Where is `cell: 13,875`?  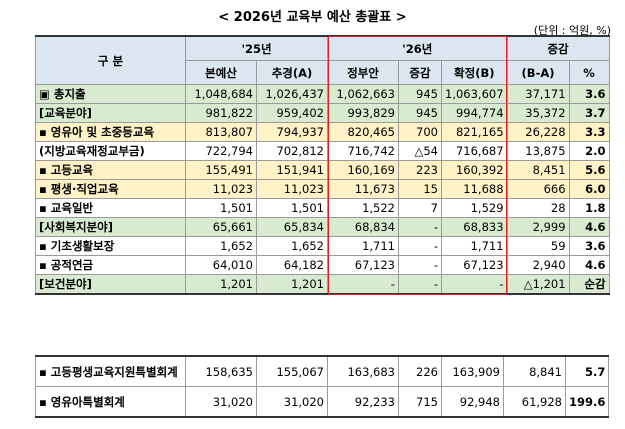
cell: 13,875 is located at coordinates (538, 151).